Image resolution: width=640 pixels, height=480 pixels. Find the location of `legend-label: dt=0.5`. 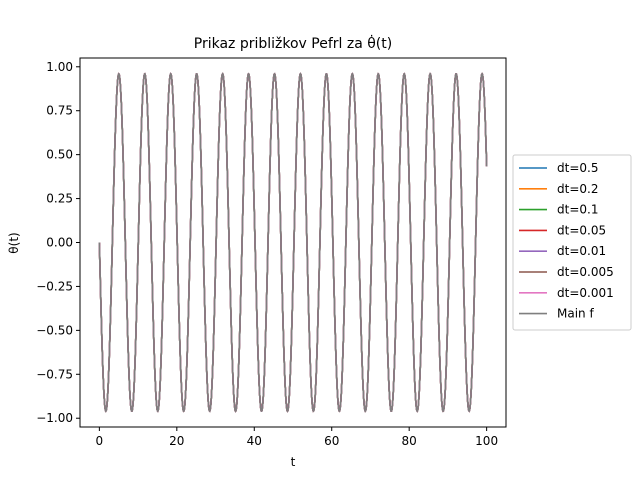

legend-label: dt=0.5 is located at coordinates (577, 168).